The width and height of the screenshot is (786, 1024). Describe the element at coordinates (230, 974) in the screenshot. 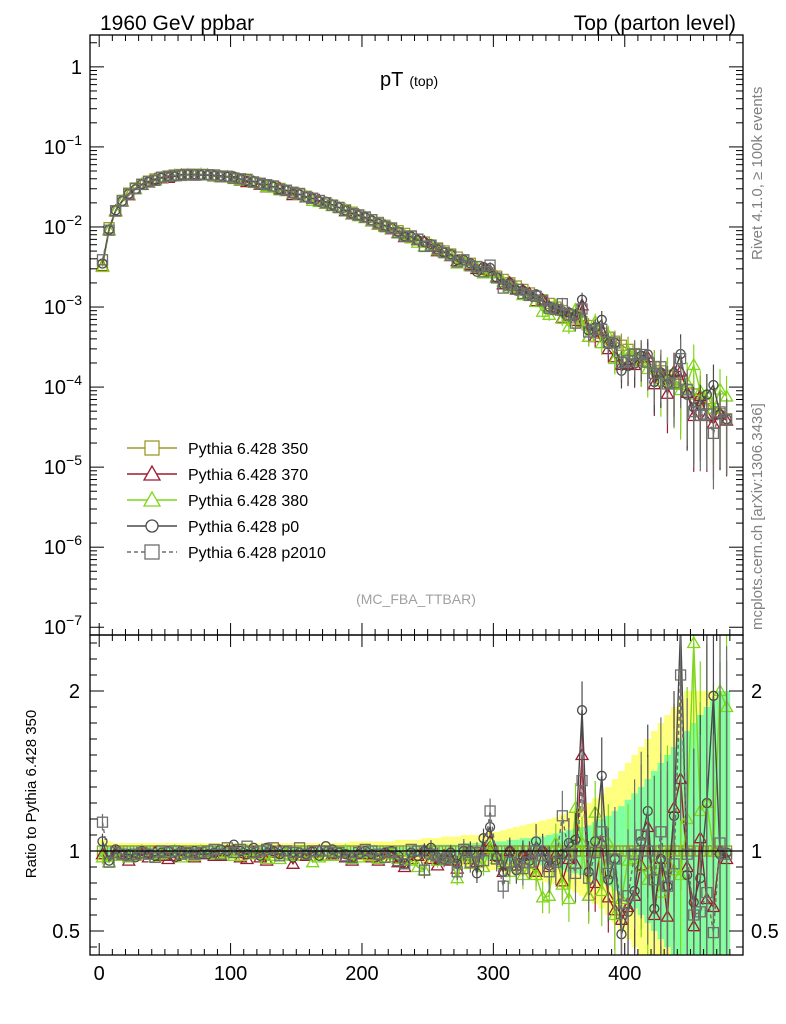

I see `x-tick-label: 100` at that location.